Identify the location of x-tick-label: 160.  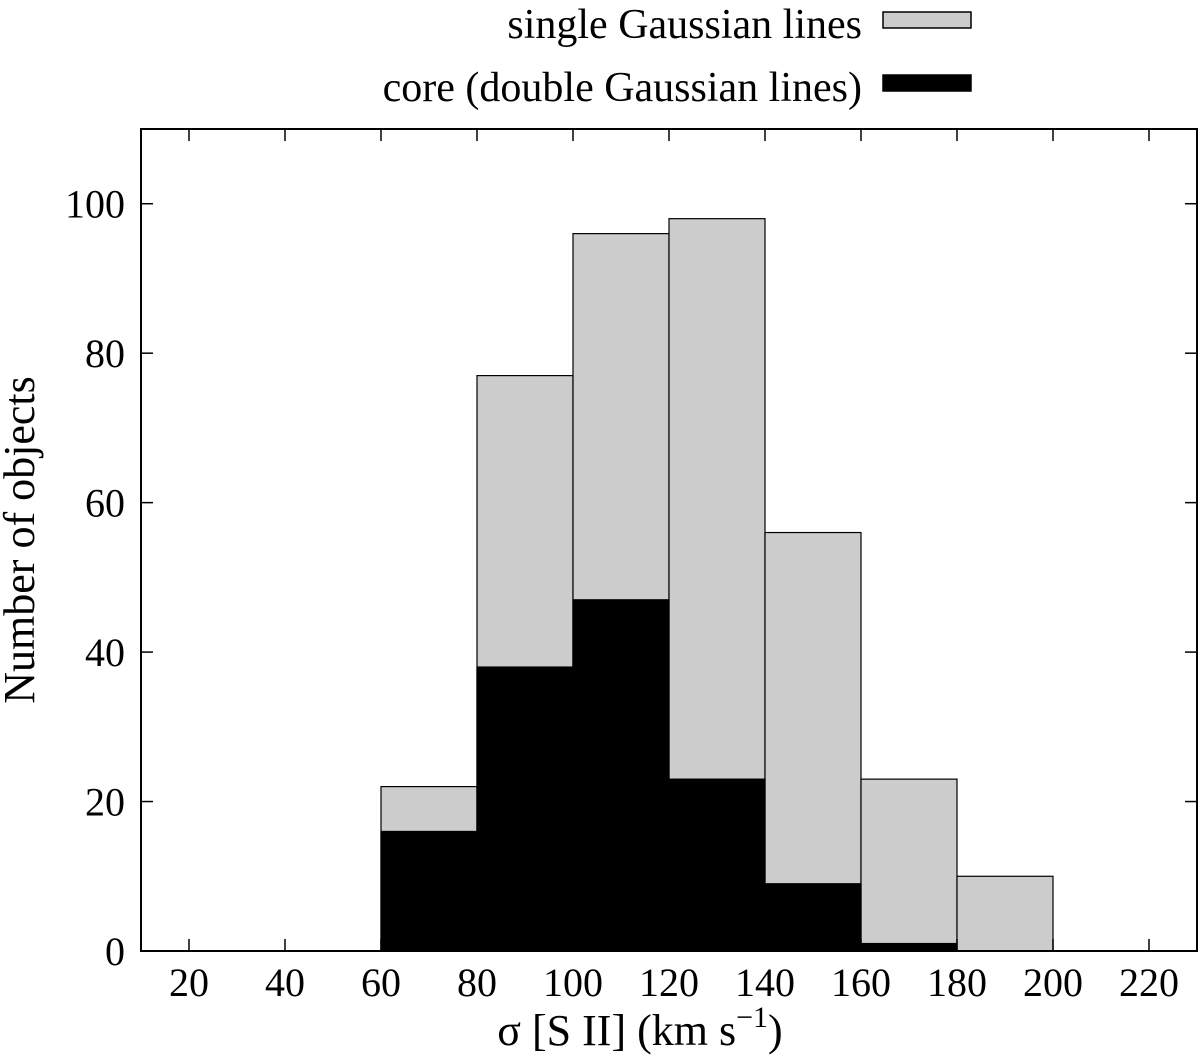
(861, 982).